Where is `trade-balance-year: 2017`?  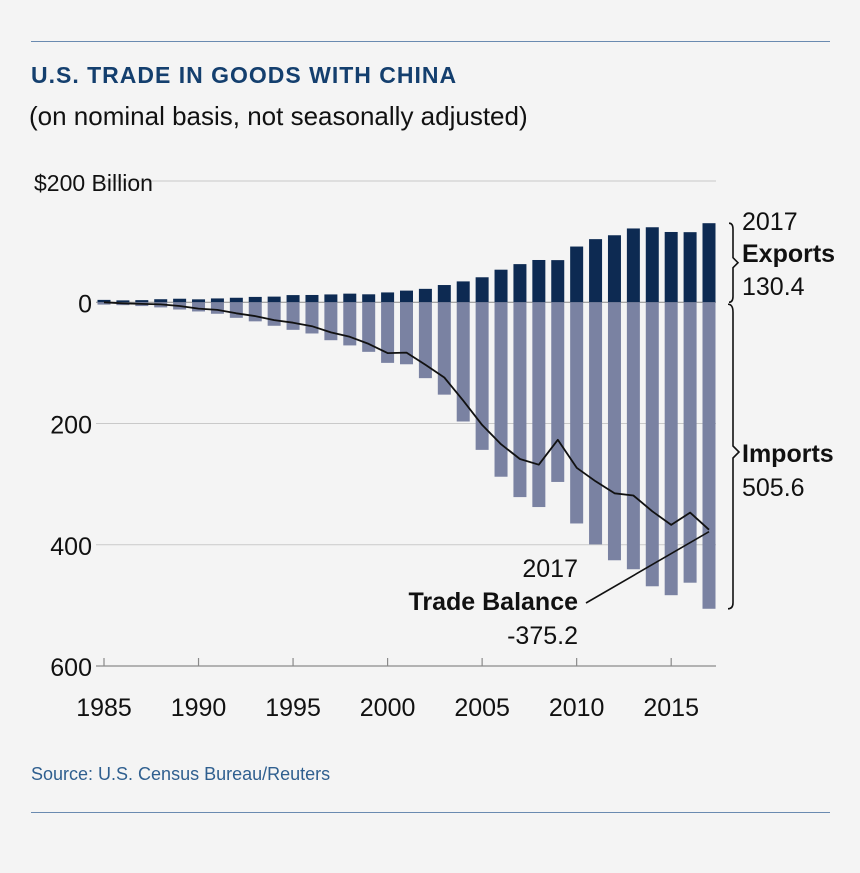
trade-balance-year: 2017 is located at coordinates (550, 569).